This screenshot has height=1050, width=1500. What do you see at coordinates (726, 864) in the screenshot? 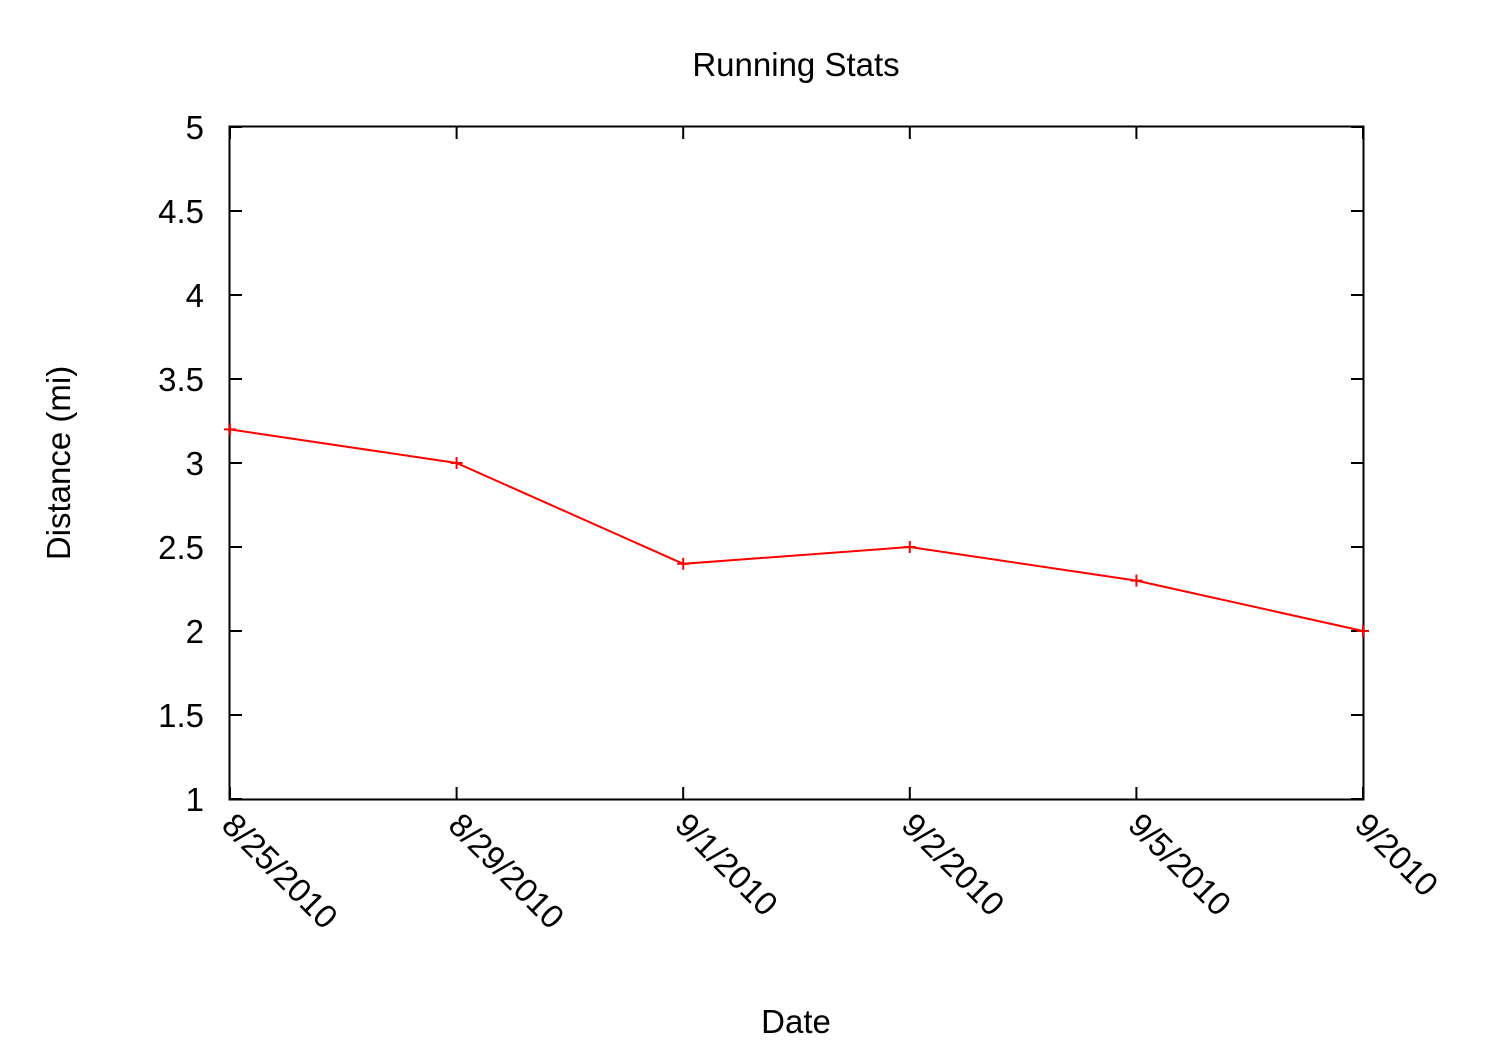
I see `x-tick-label: 9/1/2010` at bounding box center [726, 864].